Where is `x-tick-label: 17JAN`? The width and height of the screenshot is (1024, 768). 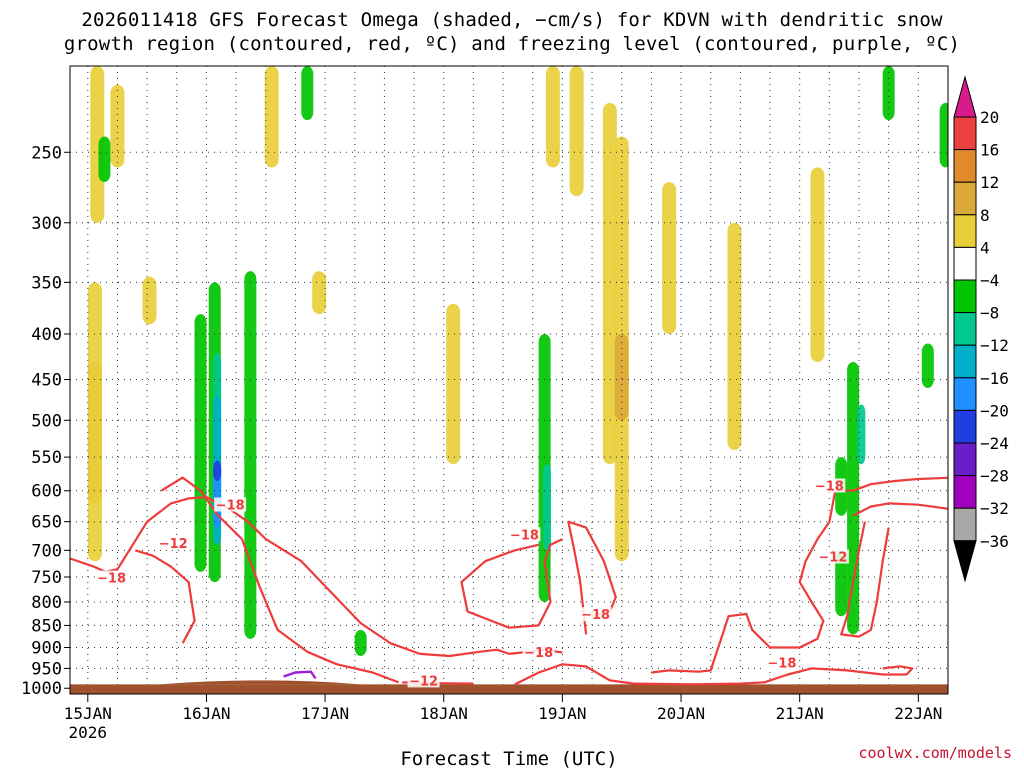 x-tick-label: 17JAN is located at coordinates (325, 713).